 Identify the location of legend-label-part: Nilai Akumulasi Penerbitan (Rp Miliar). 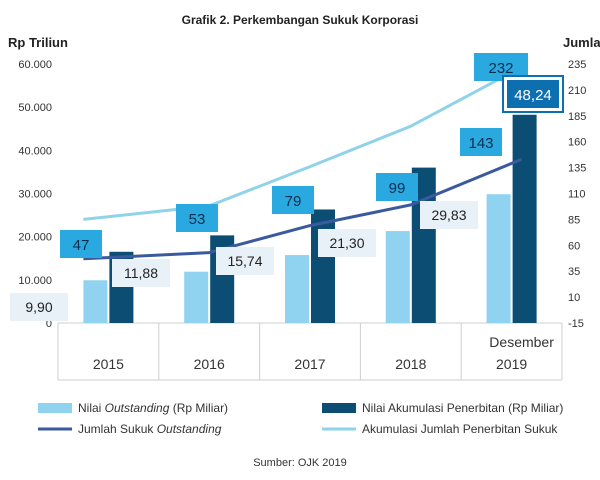
(462, 408).